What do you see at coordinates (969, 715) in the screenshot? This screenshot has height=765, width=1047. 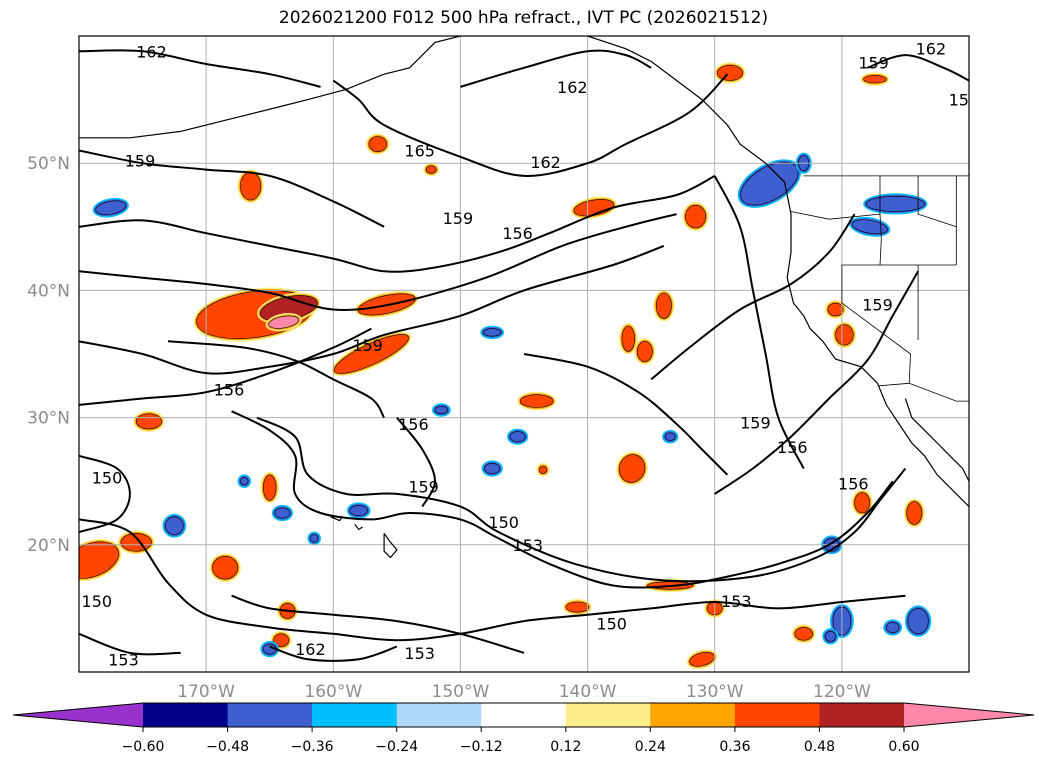 I see `colorbar-extend-high` at bounding box center [969, 715].